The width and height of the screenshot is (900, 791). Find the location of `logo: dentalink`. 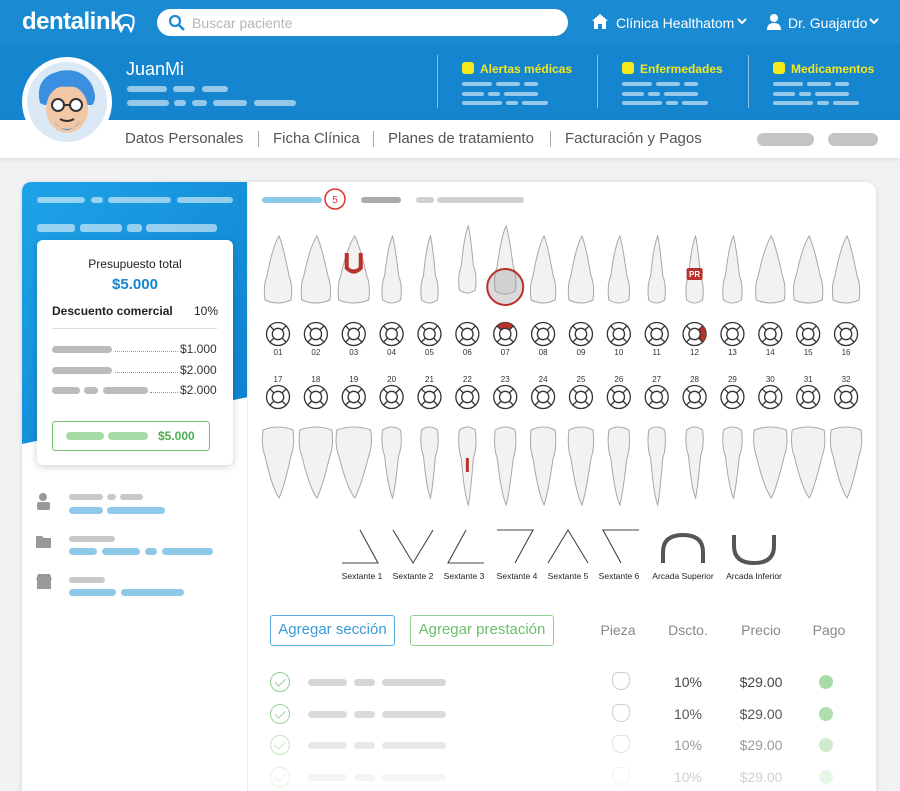

logo: dentalink is located at coordinates (72, 21).